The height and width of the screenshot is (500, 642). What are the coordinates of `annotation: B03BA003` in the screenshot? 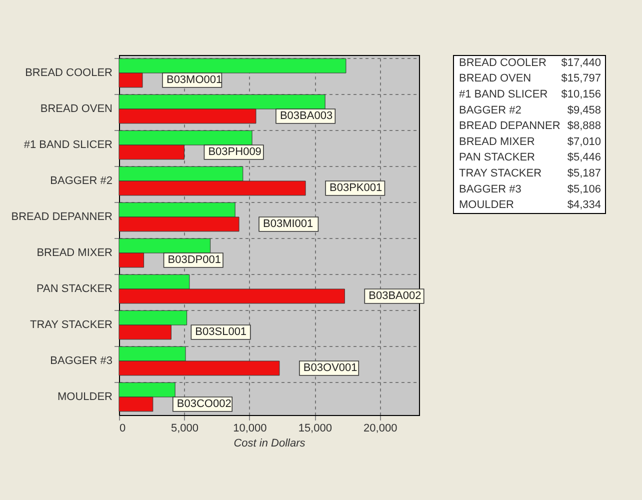 It's located at (306, 116).